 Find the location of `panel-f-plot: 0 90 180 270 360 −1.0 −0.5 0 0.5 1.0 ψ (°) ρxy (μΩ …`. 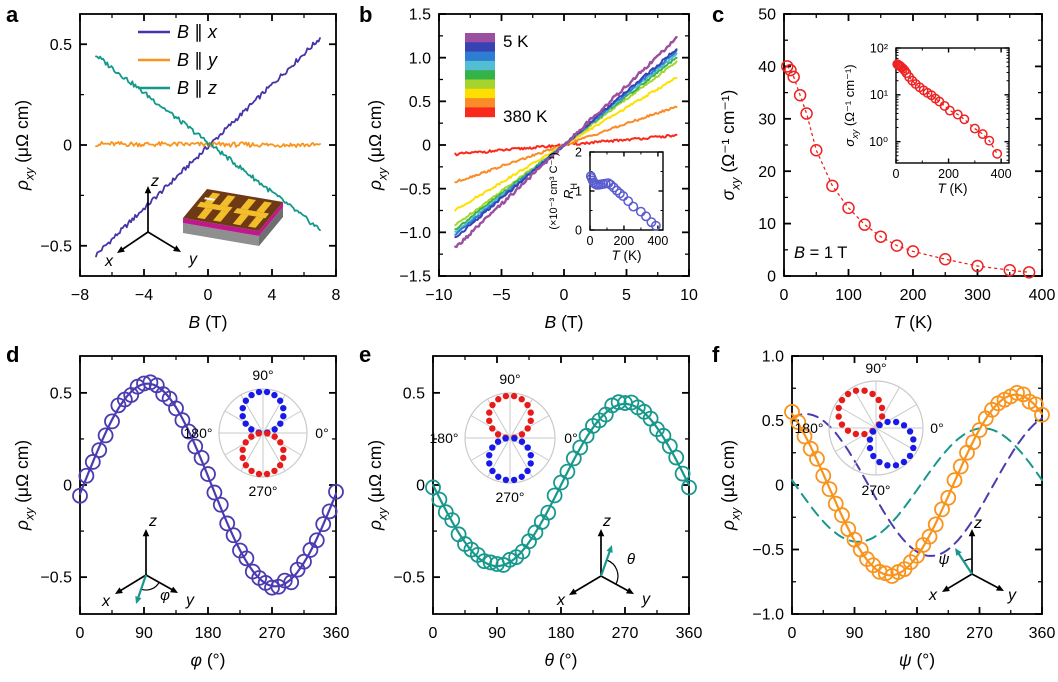

panel-f-plot: 0 90 180 270 360 −1.0 −0.5 0 0.5 1.0 ψ (°) ρxy (μΩ … is located at coordinates (886, 509).